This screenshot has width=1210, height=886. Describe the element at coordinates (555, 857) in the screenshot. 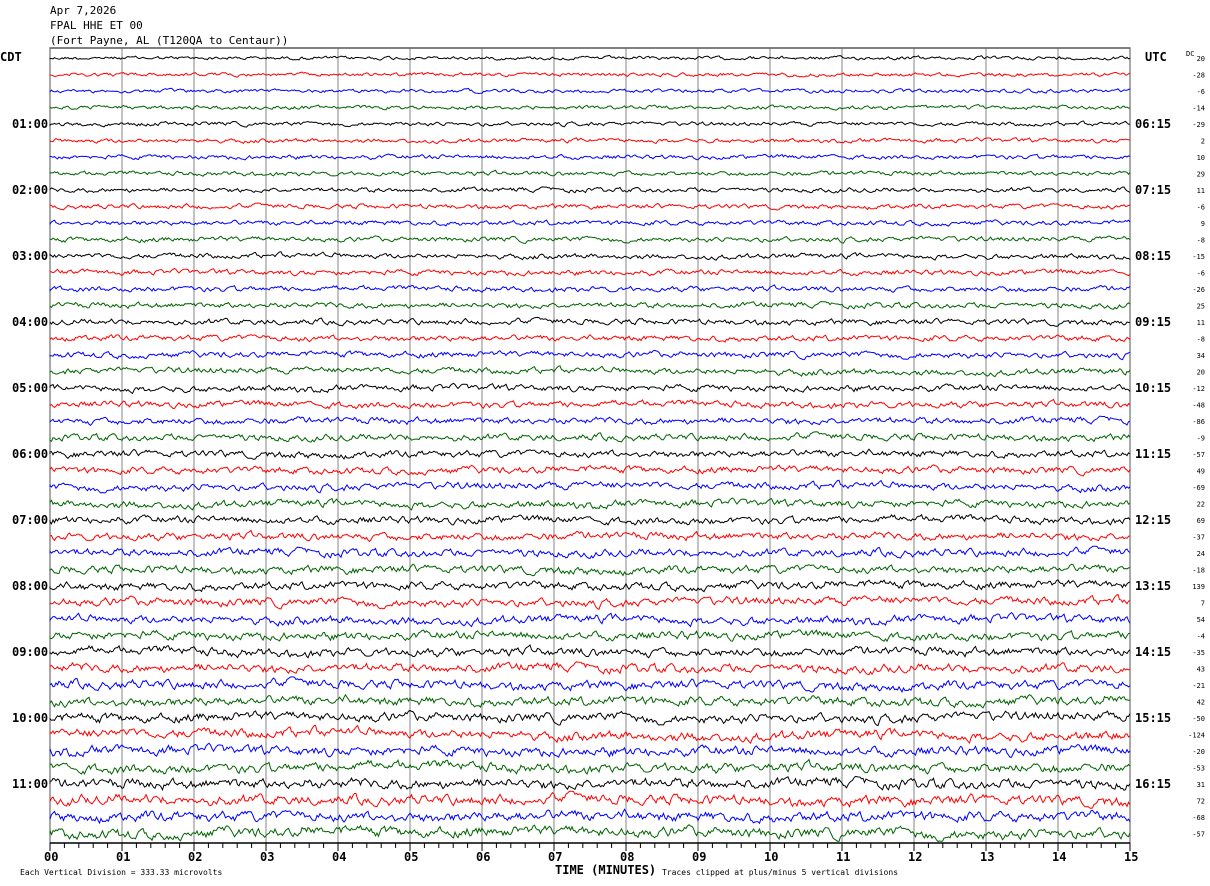

I see `x-tick-label: 07` at that location.